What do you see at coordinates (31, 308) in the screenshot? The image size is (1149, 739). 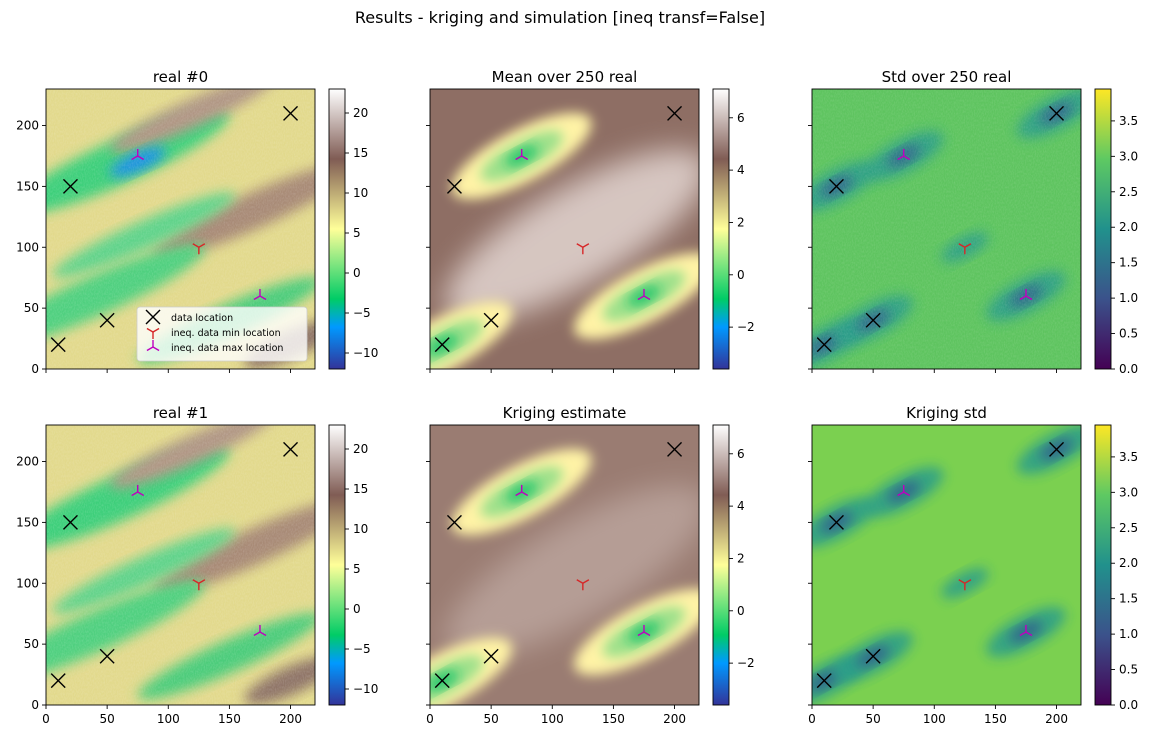 I see `y-tick-label: 50` at bounding box center [31, 308].